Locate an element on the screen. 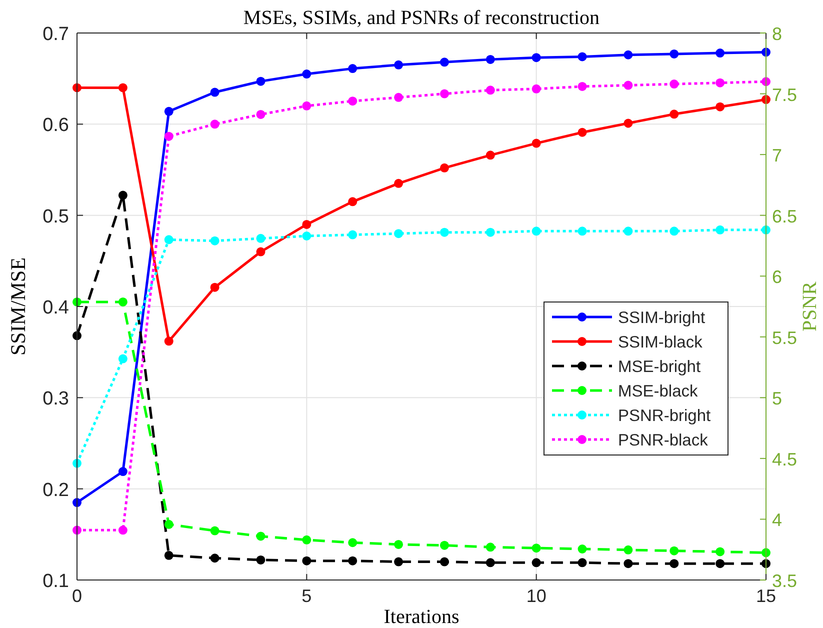  y-tick-label: 0.3 is located at coordinates (55, 399).